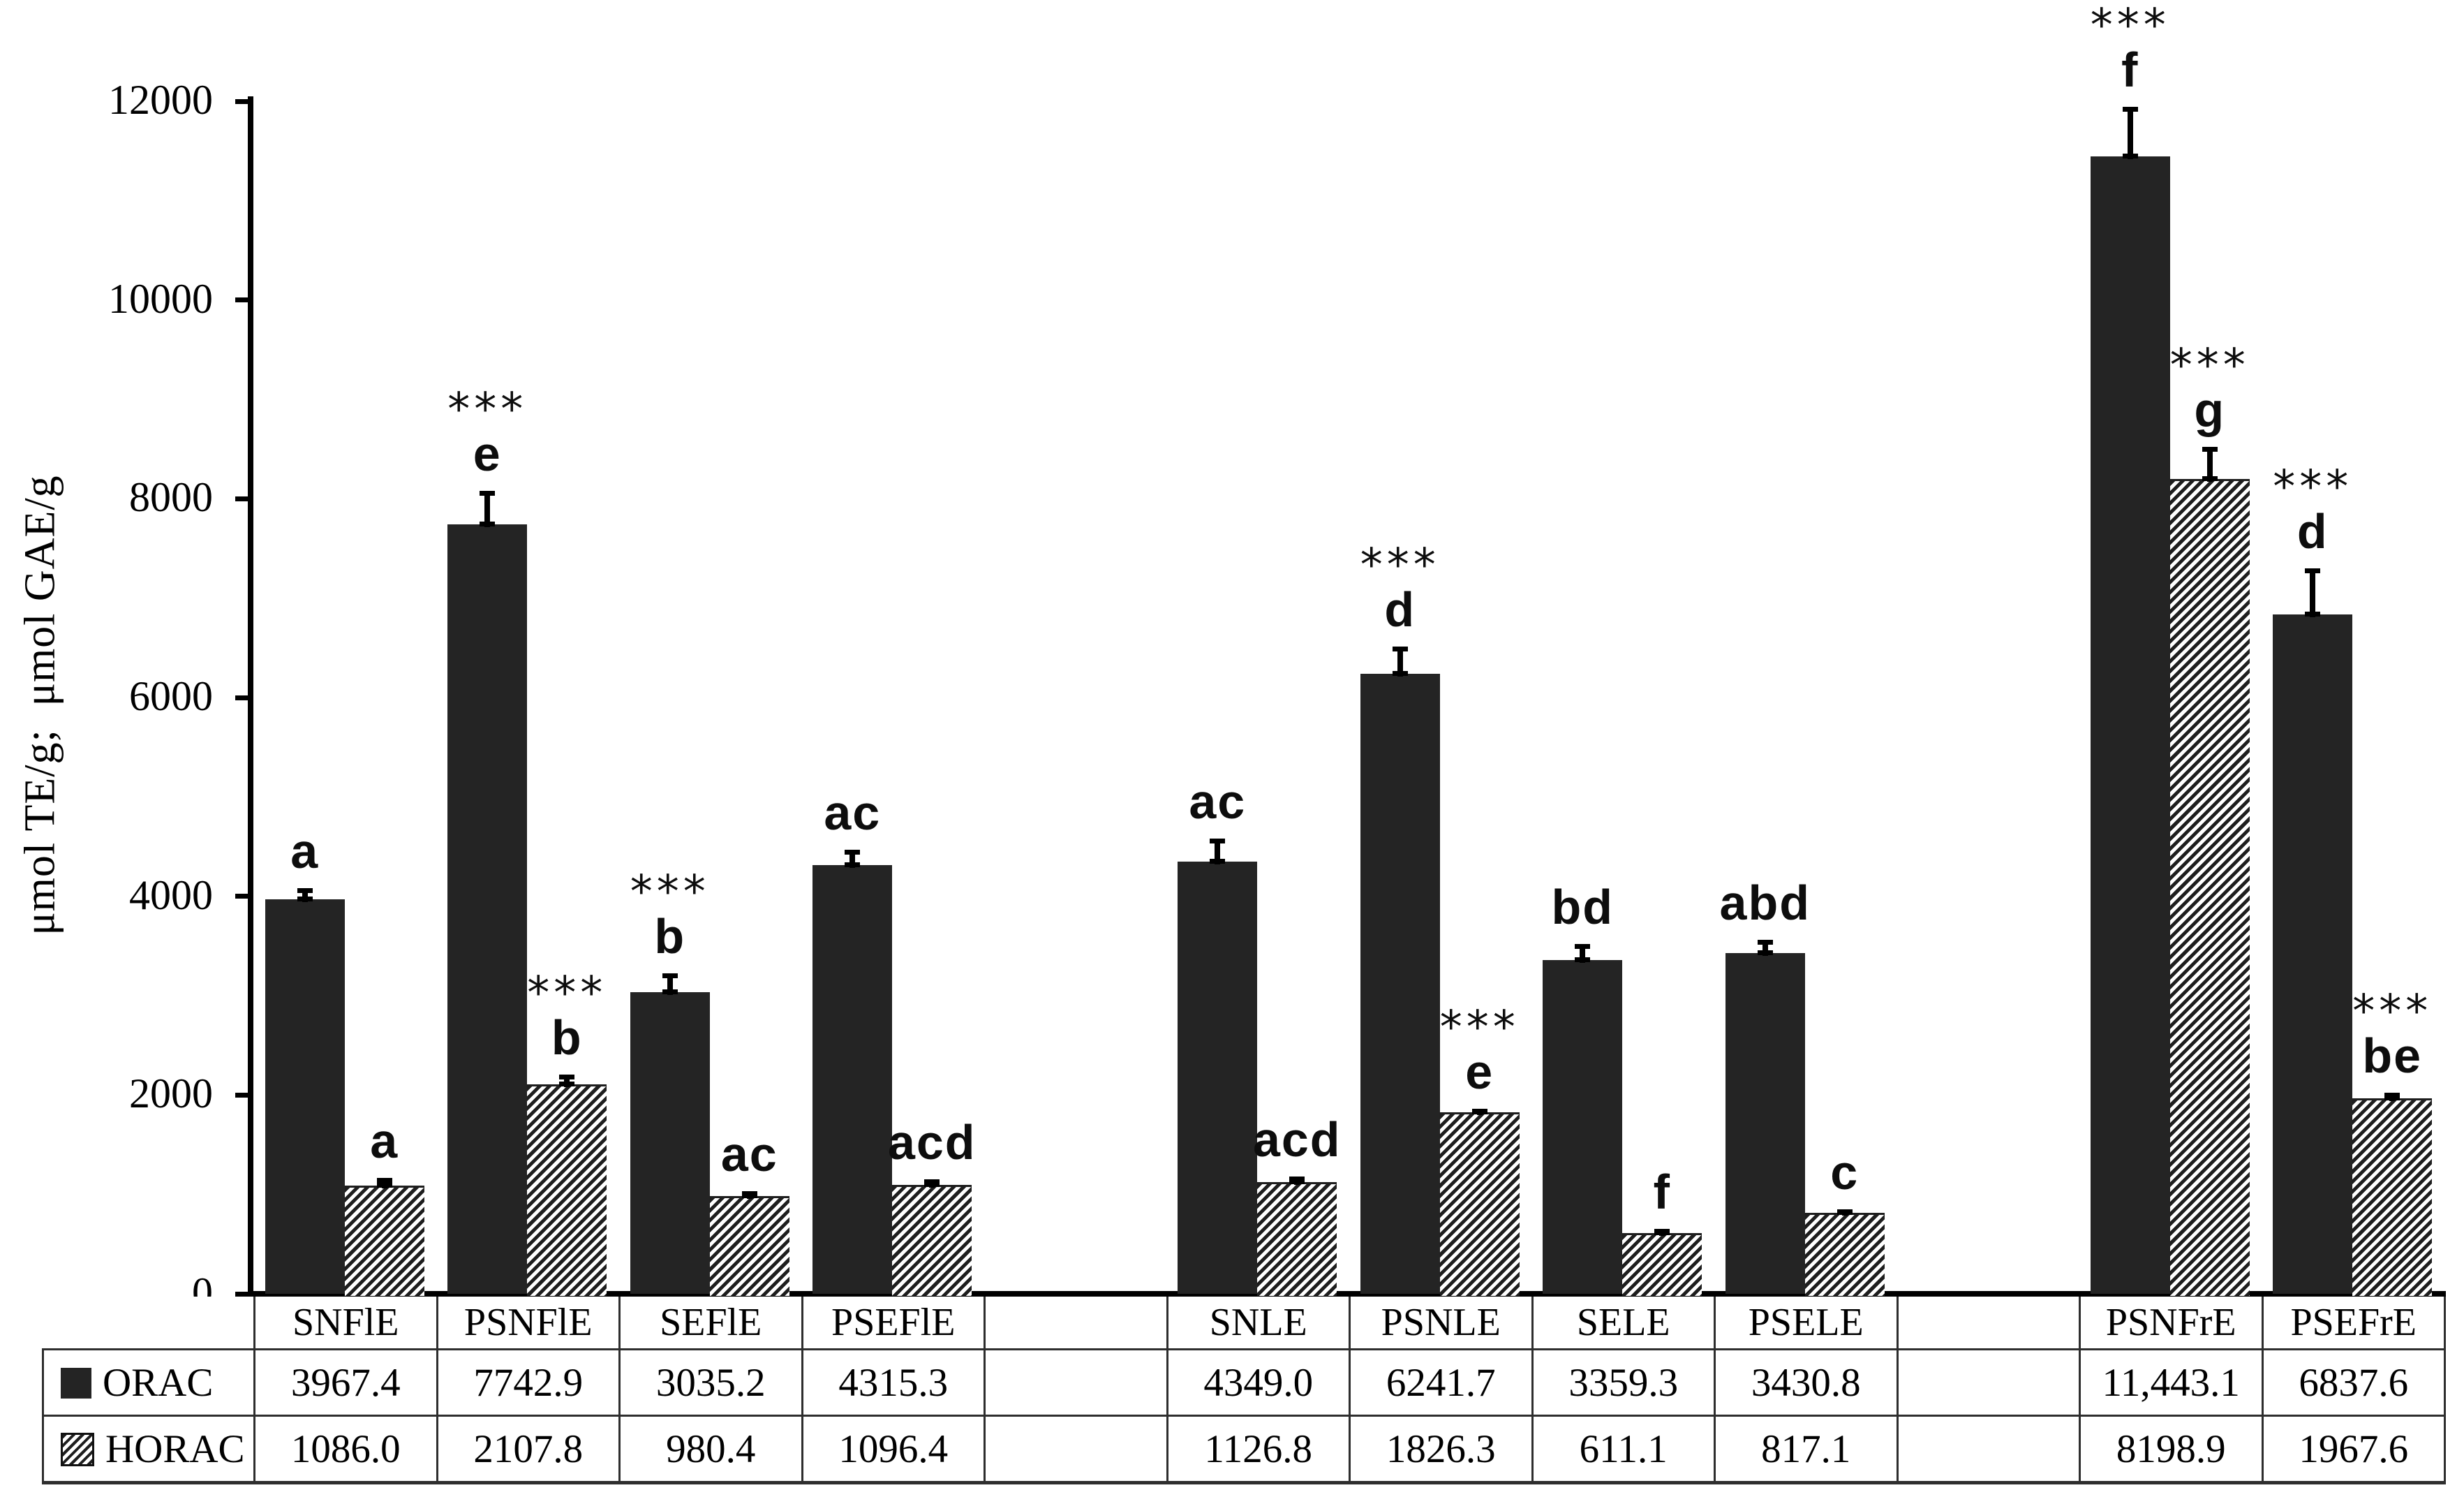  What do you see at coordinates (749, 1154) in the screenshot?
I see `annotation-horac-sefle: ac` at bounding box center [749, 1154].